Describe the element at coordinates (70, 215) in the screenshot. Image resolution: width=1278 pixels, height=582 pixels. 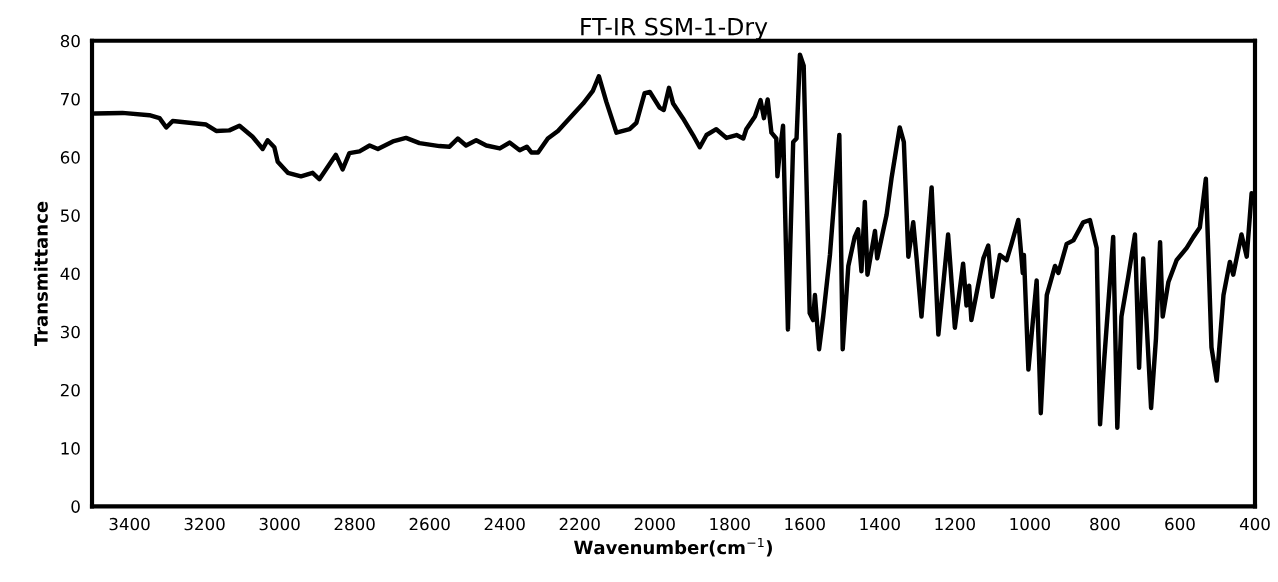
I see `y-tick-label: 50` at that location.